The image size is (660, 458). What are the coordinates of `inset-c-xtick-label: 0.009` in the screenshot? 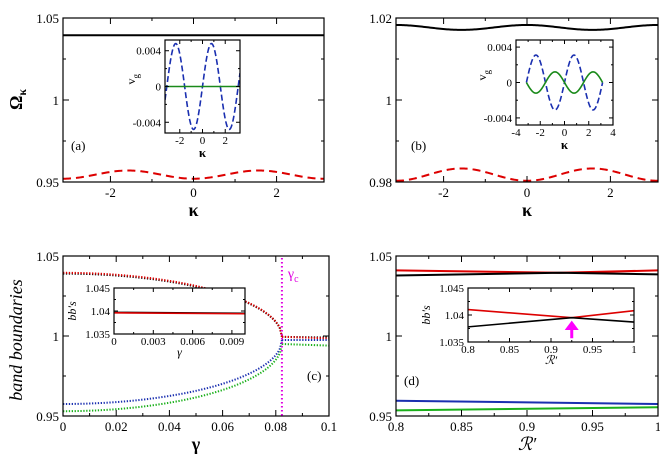 It's located at (232, 342).